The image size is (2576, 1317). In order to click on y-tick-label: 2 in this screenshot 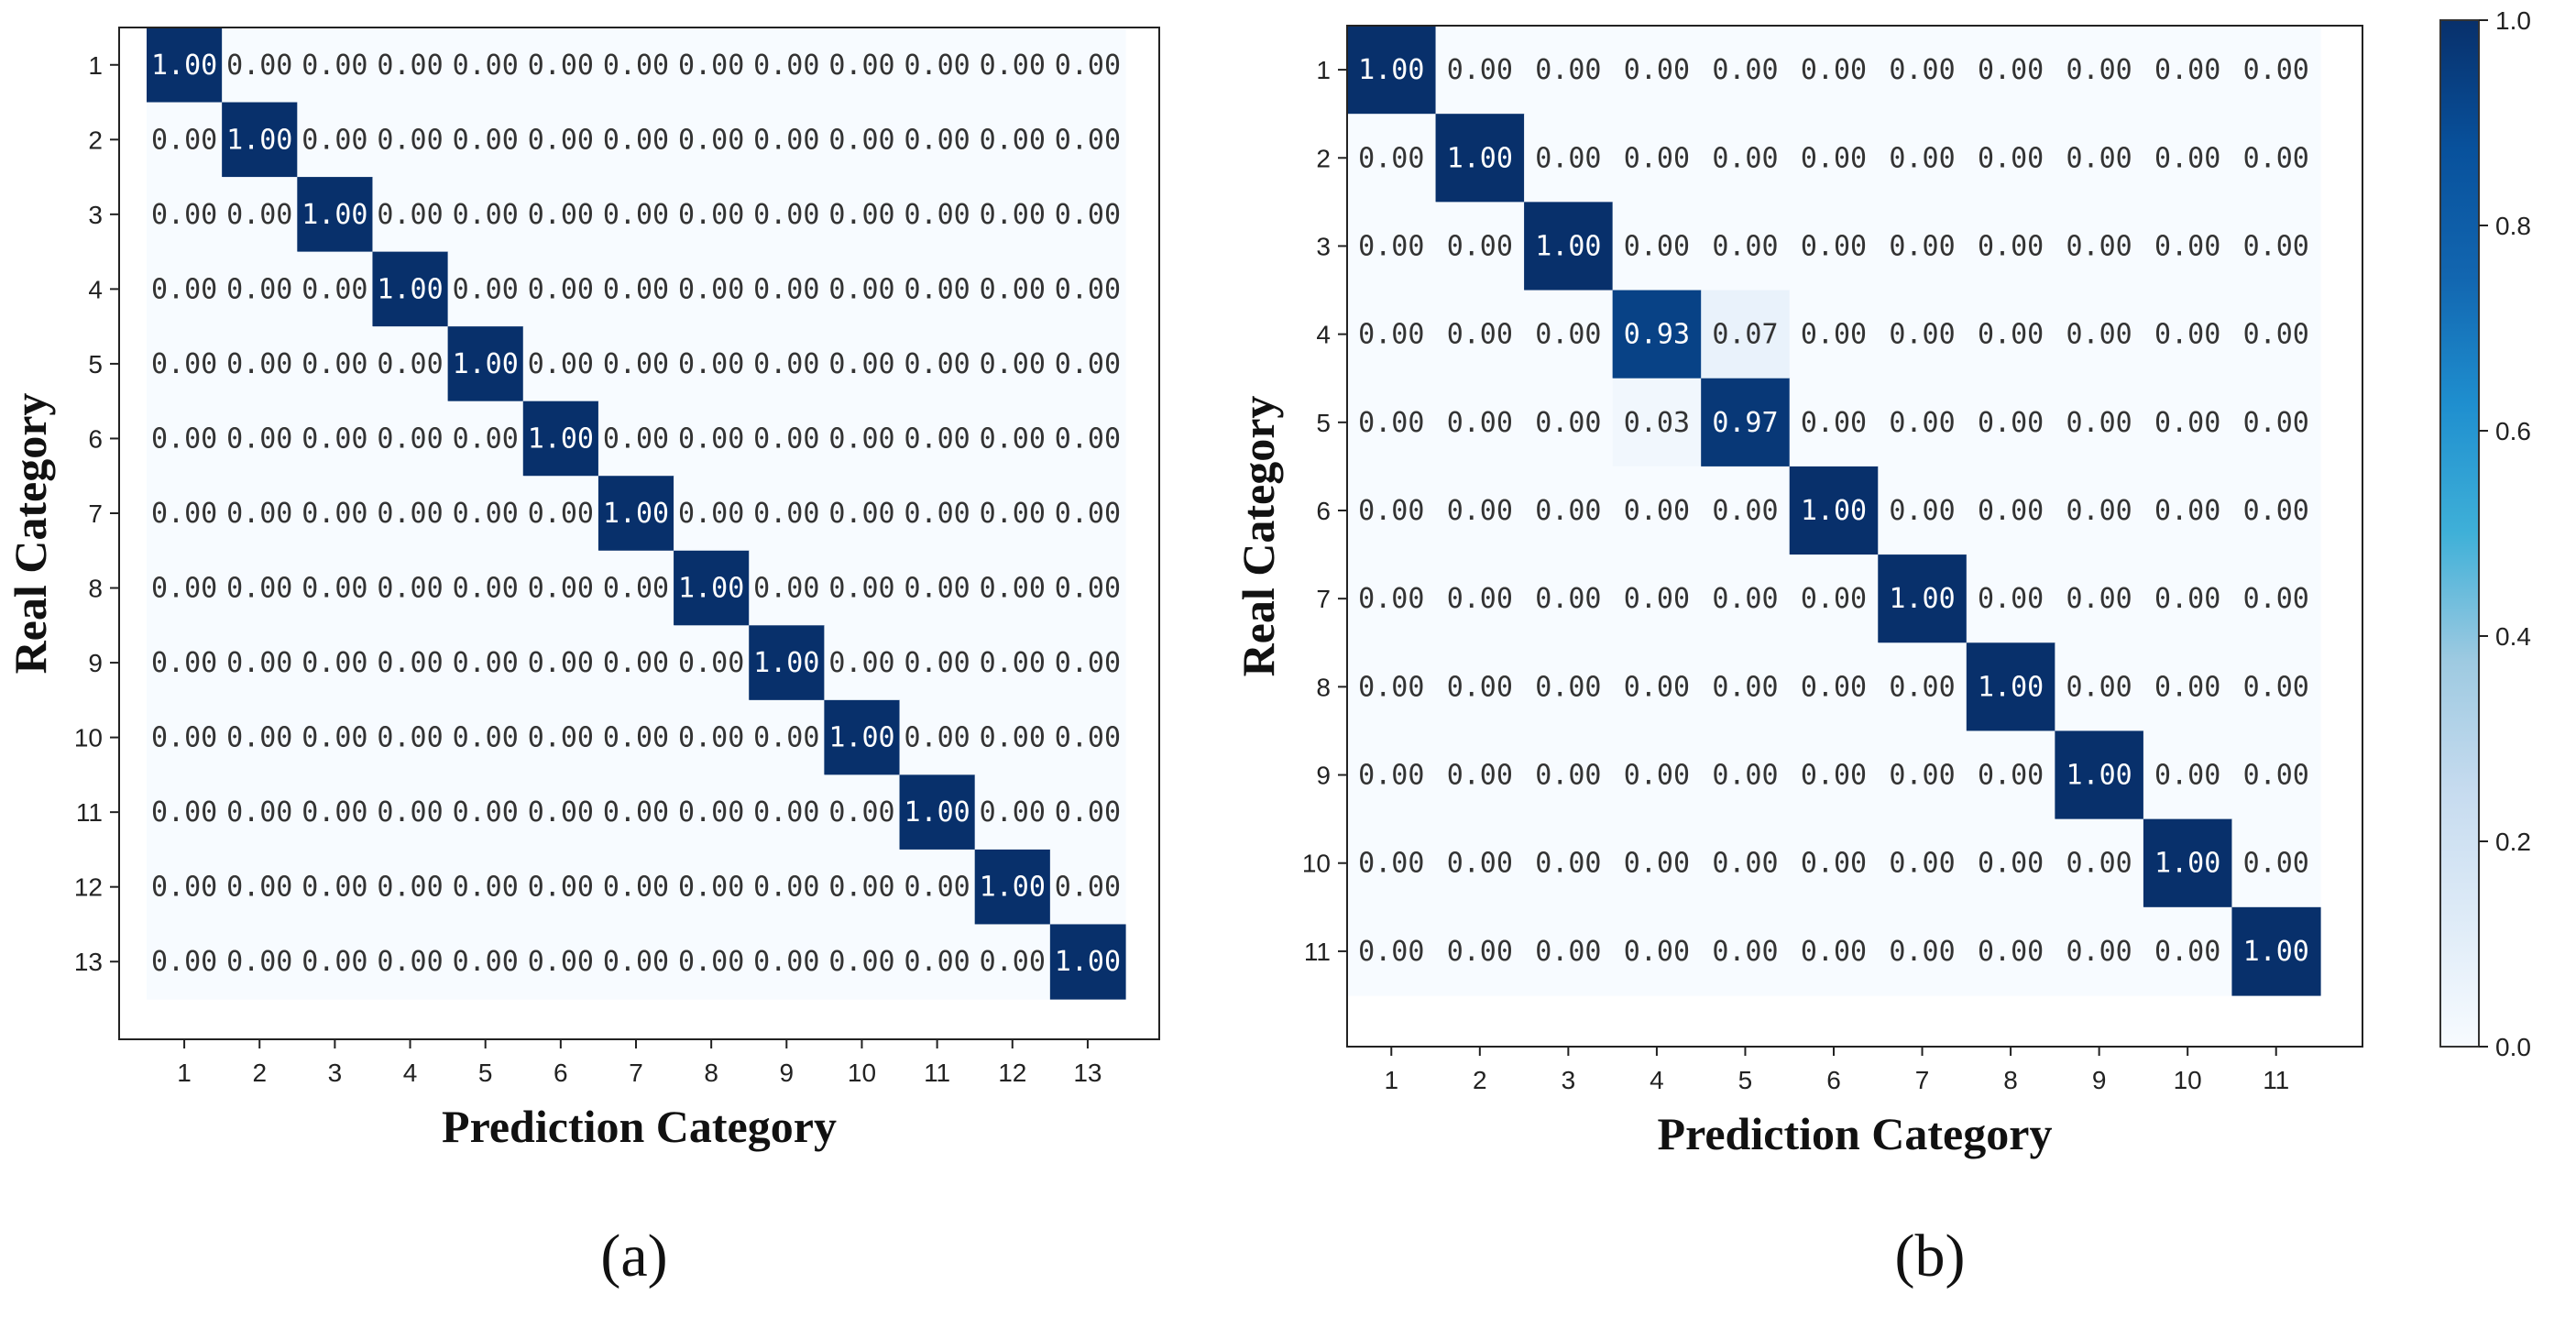, I will do `click(95, 140)`.